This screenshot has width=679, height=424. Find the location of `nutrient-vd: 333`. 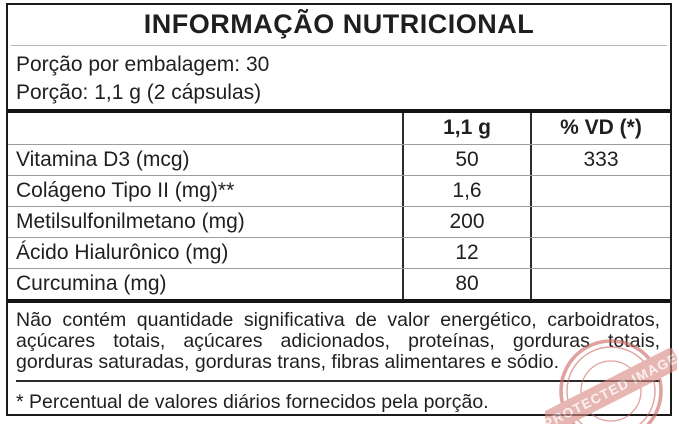

nutrient-vd: 333 is located at coordinates (600, 159).